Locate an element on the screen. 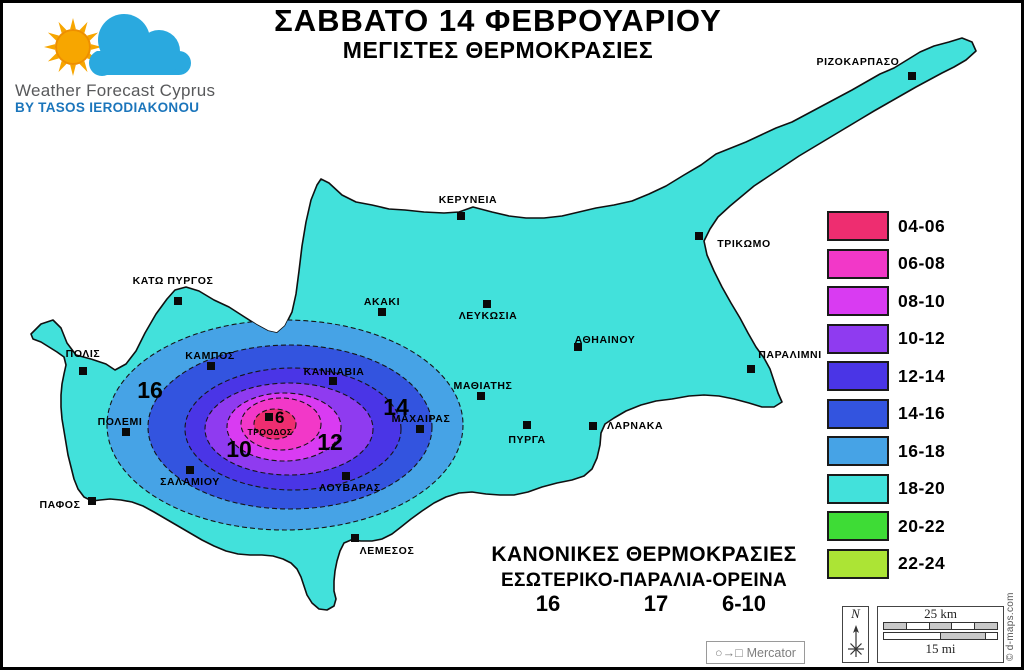  scale-bar-mi is located at coordinates (940, 636).